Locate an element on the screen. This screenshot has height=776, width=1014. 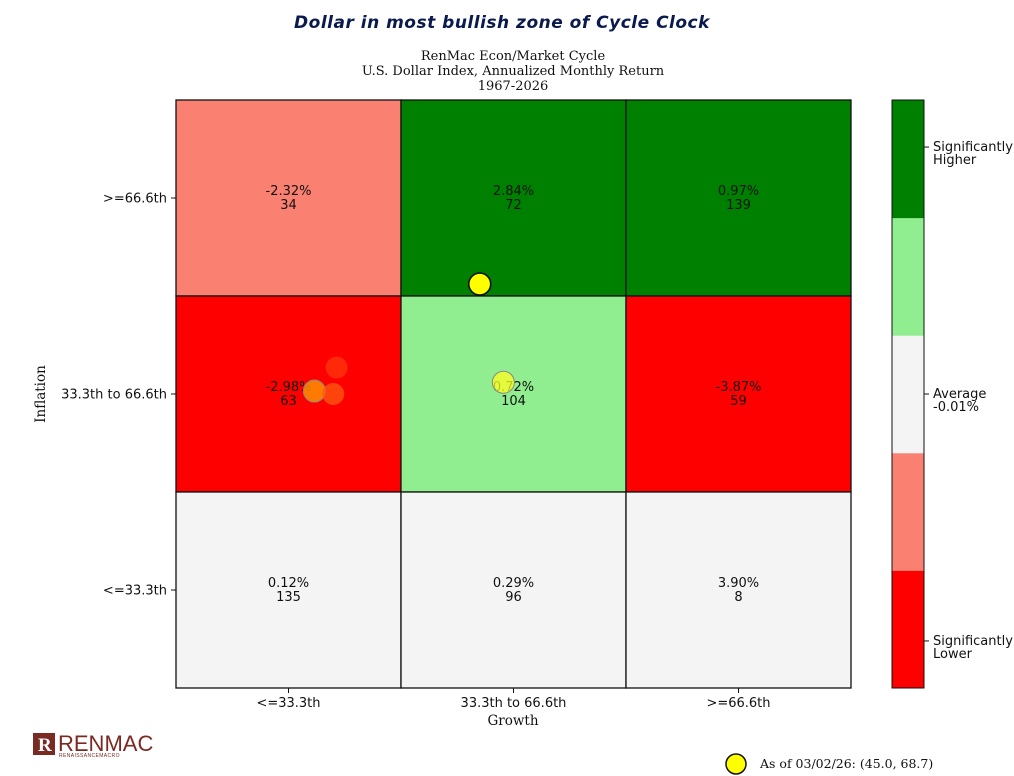
cell-return-label: 0.12% is located at coordinates (288, 583).